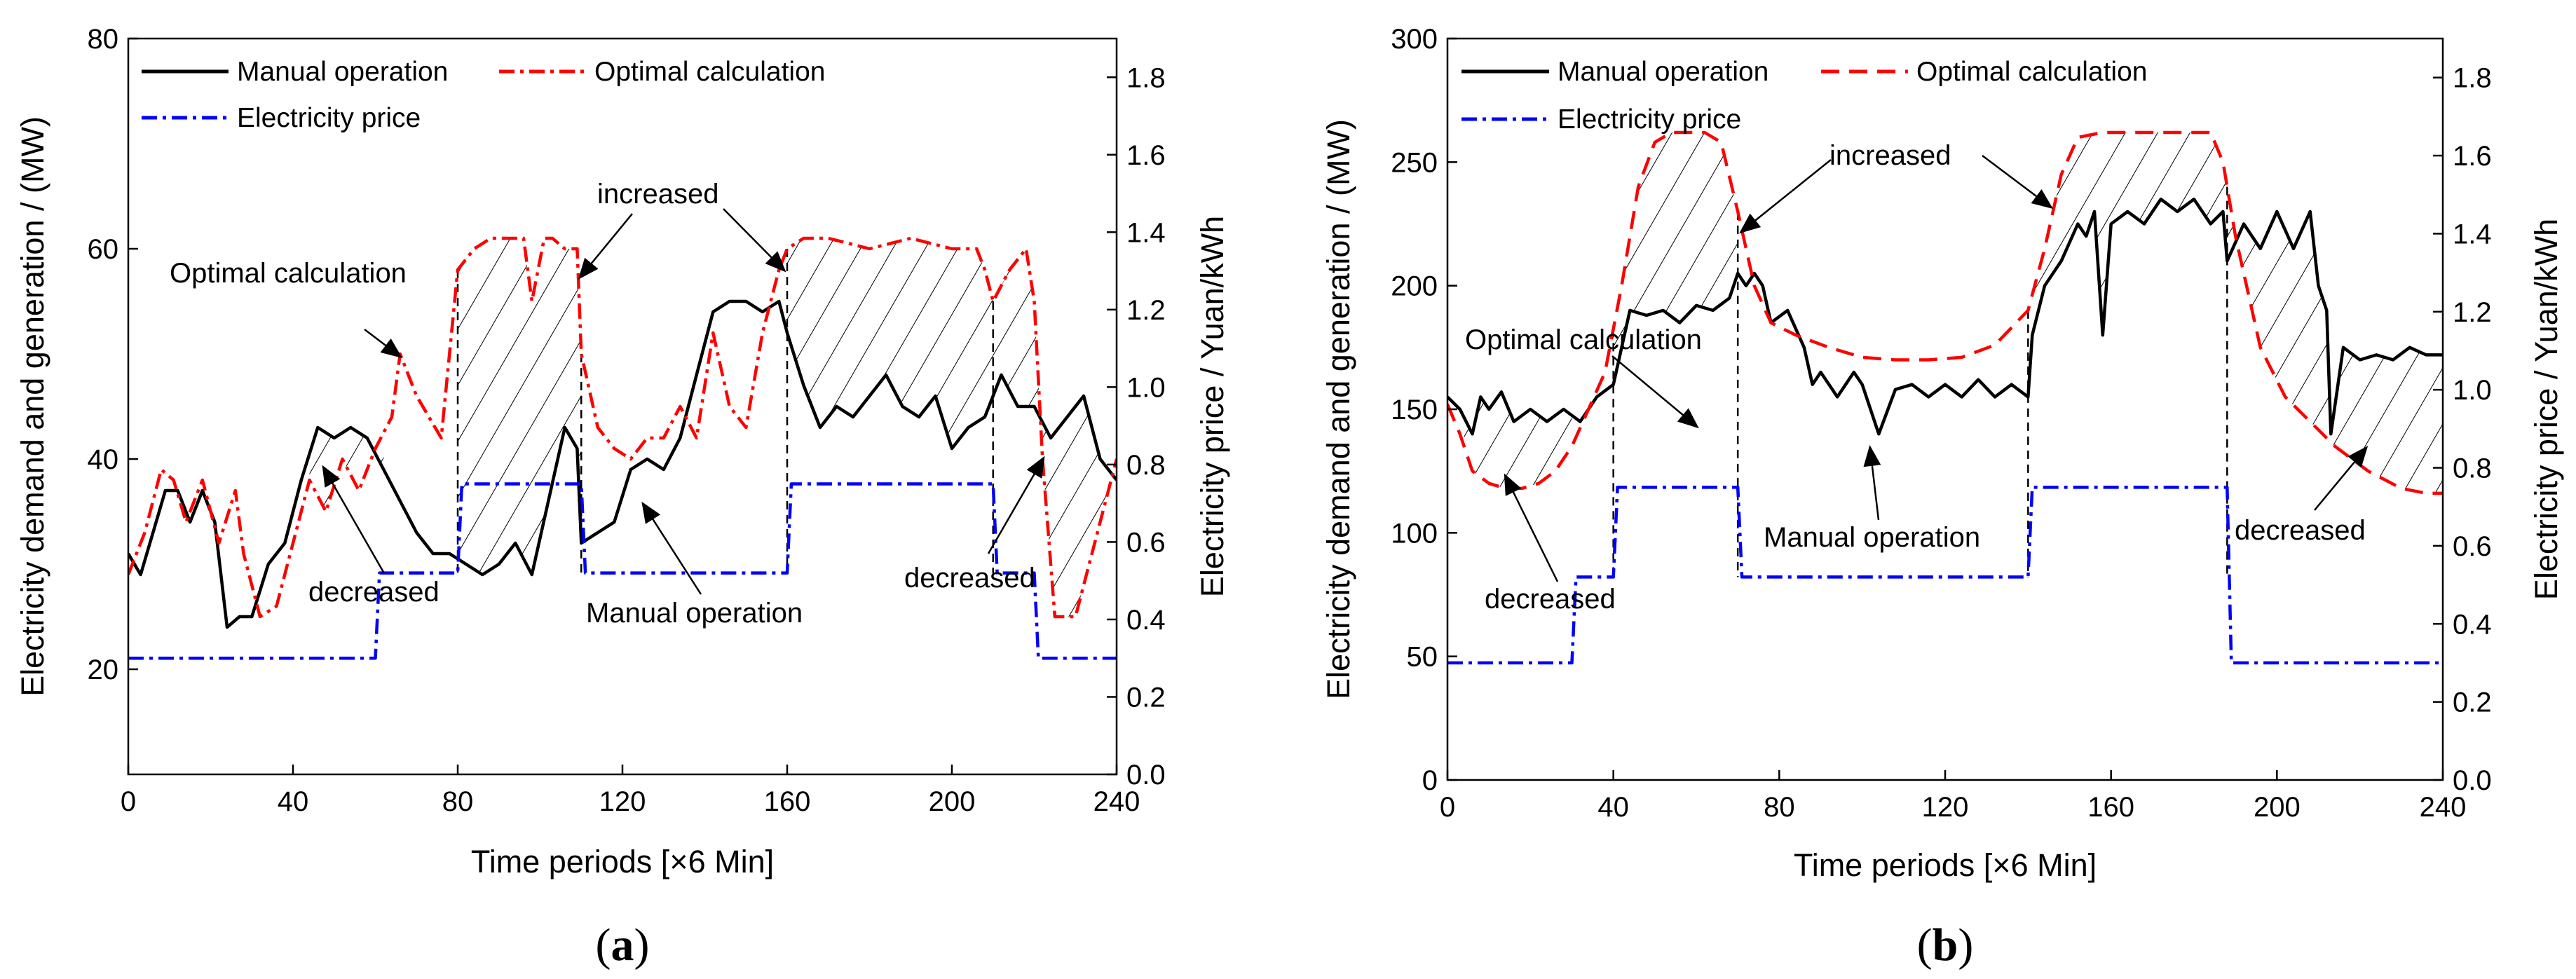 The height and width of the screenshot is (979, 2576). Describe the element at coordinates (1414, 39) in the screenshot. I see `y-tick-label-b-6: 300` at that location.